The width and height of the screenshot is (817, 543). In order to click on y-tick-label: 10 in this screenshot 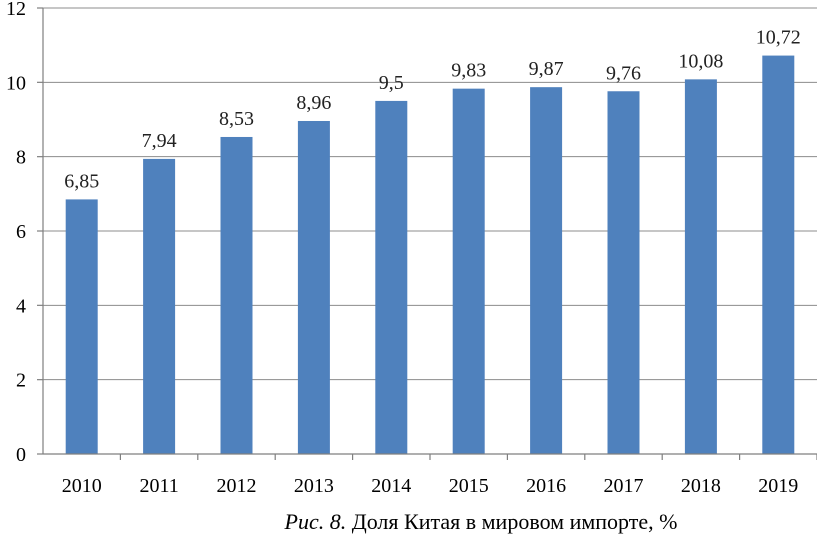, I will do `click(16, 83)`.